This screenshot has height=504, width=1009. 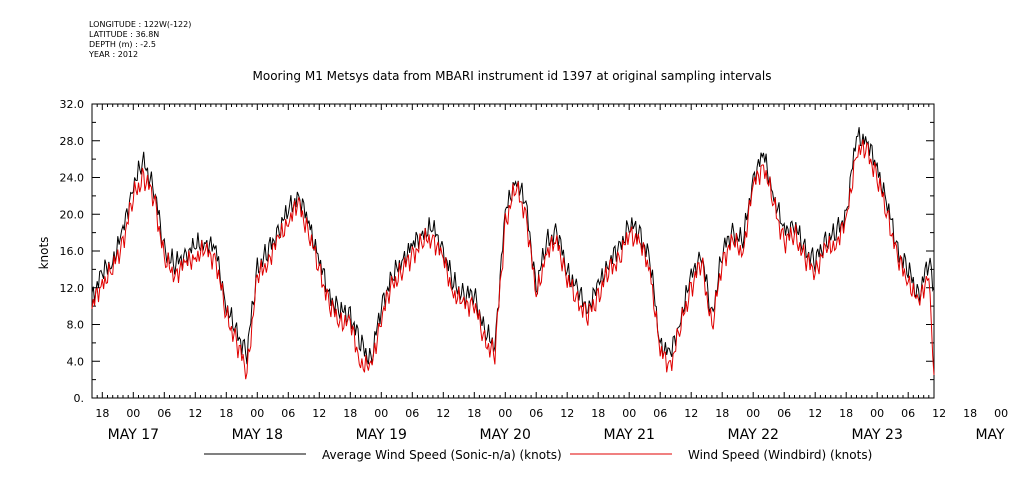 What do you see at coordinates (44, 253) in the screenshot?
I see `y-axis-label: knots` at bounding box center [44, 253].